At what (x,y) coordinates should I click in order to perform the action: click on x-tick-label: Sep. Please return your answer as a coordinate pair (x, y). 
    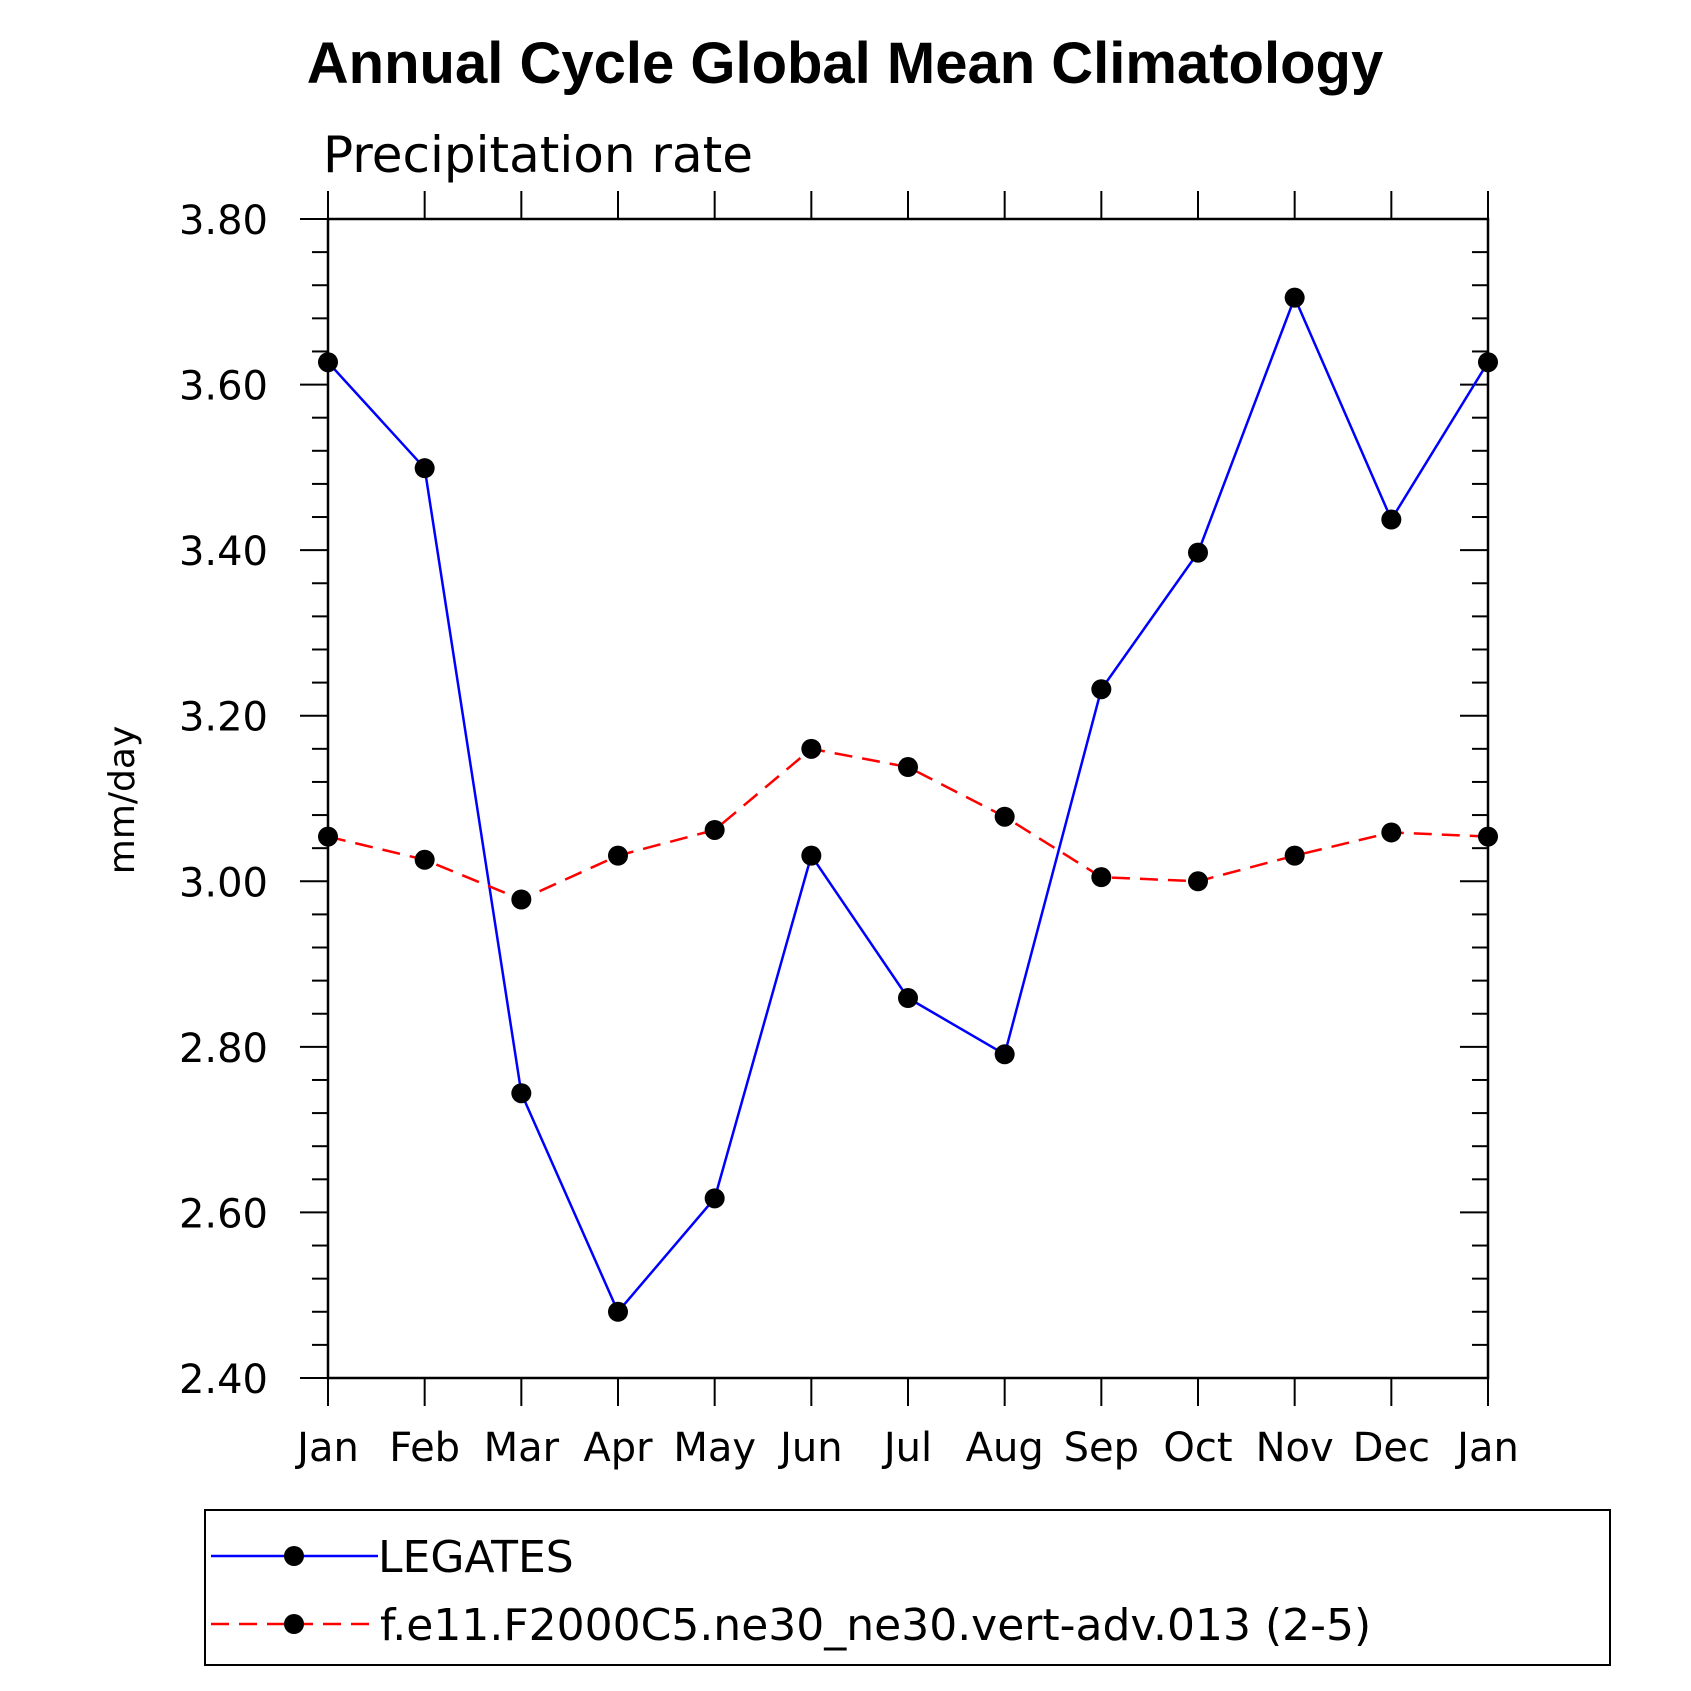
    Looking at the image, I should click on (1101, 1448).